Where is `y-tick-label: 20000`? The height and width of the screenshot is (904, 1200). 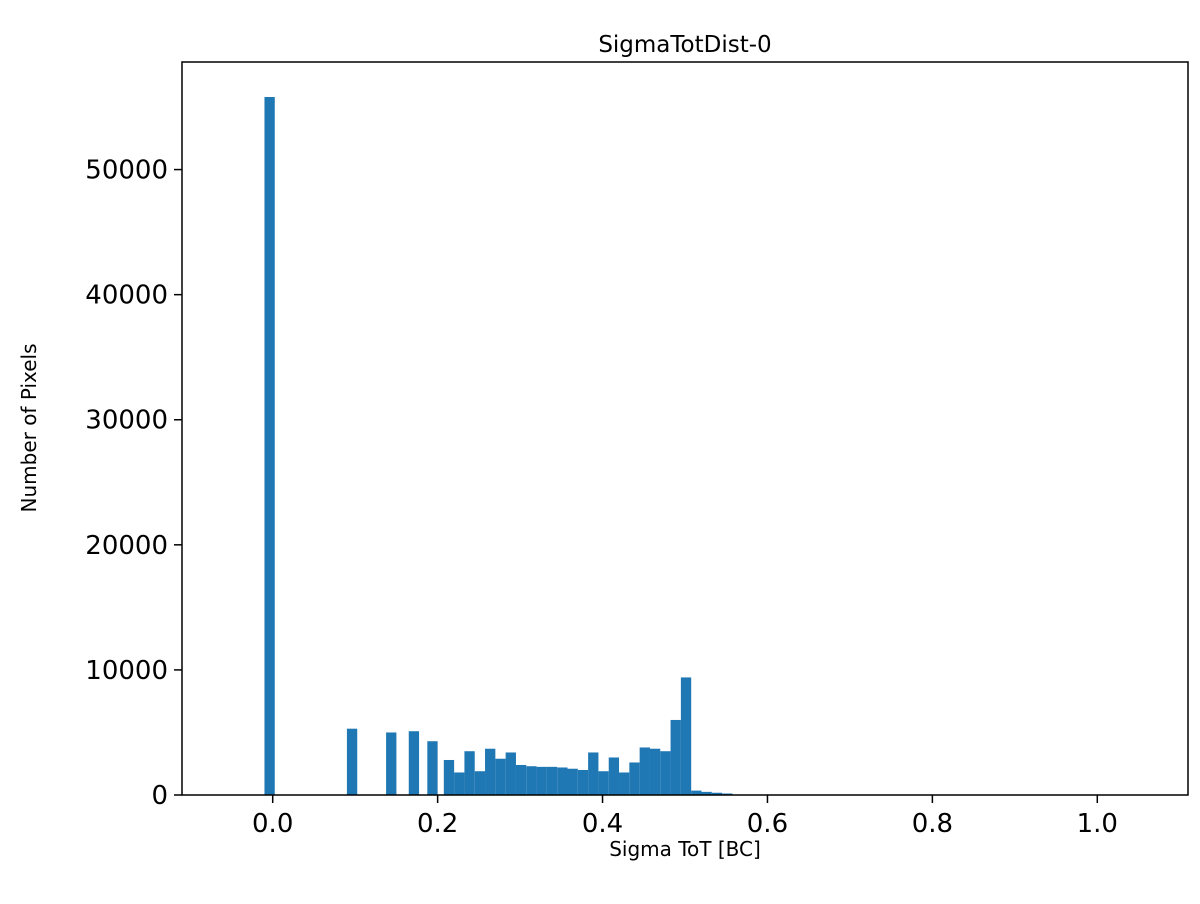 y-tick-label: 20000 is located at coordinates (126, 546).